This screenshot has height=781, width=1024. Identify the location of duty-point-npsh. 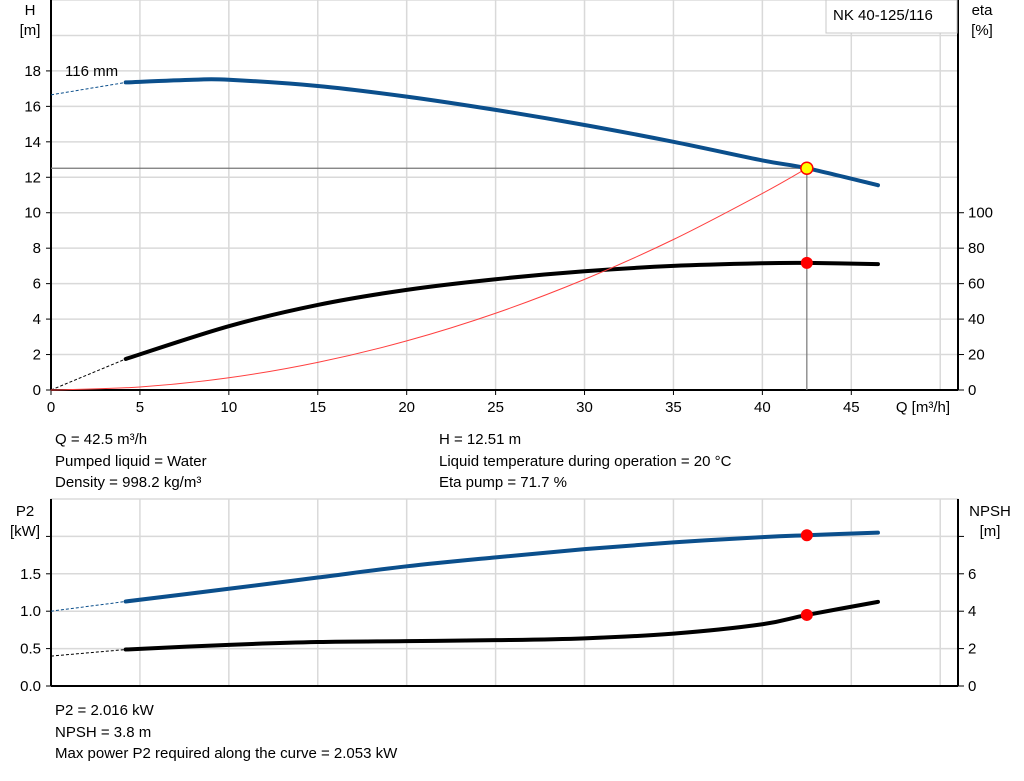
(806, 614).